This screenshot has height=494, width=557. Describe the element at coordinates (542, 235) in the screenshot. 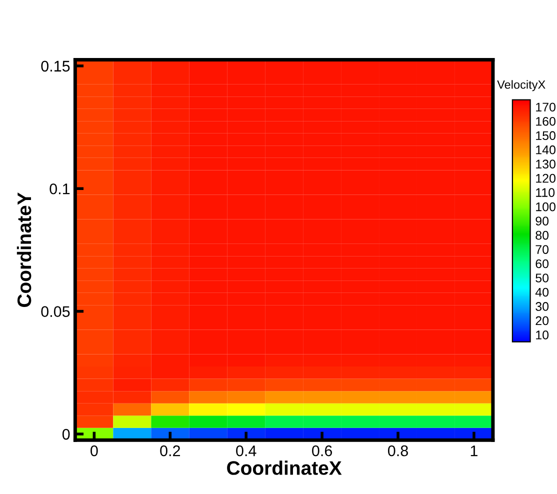

I see `color-bar-label: 80` at that location.